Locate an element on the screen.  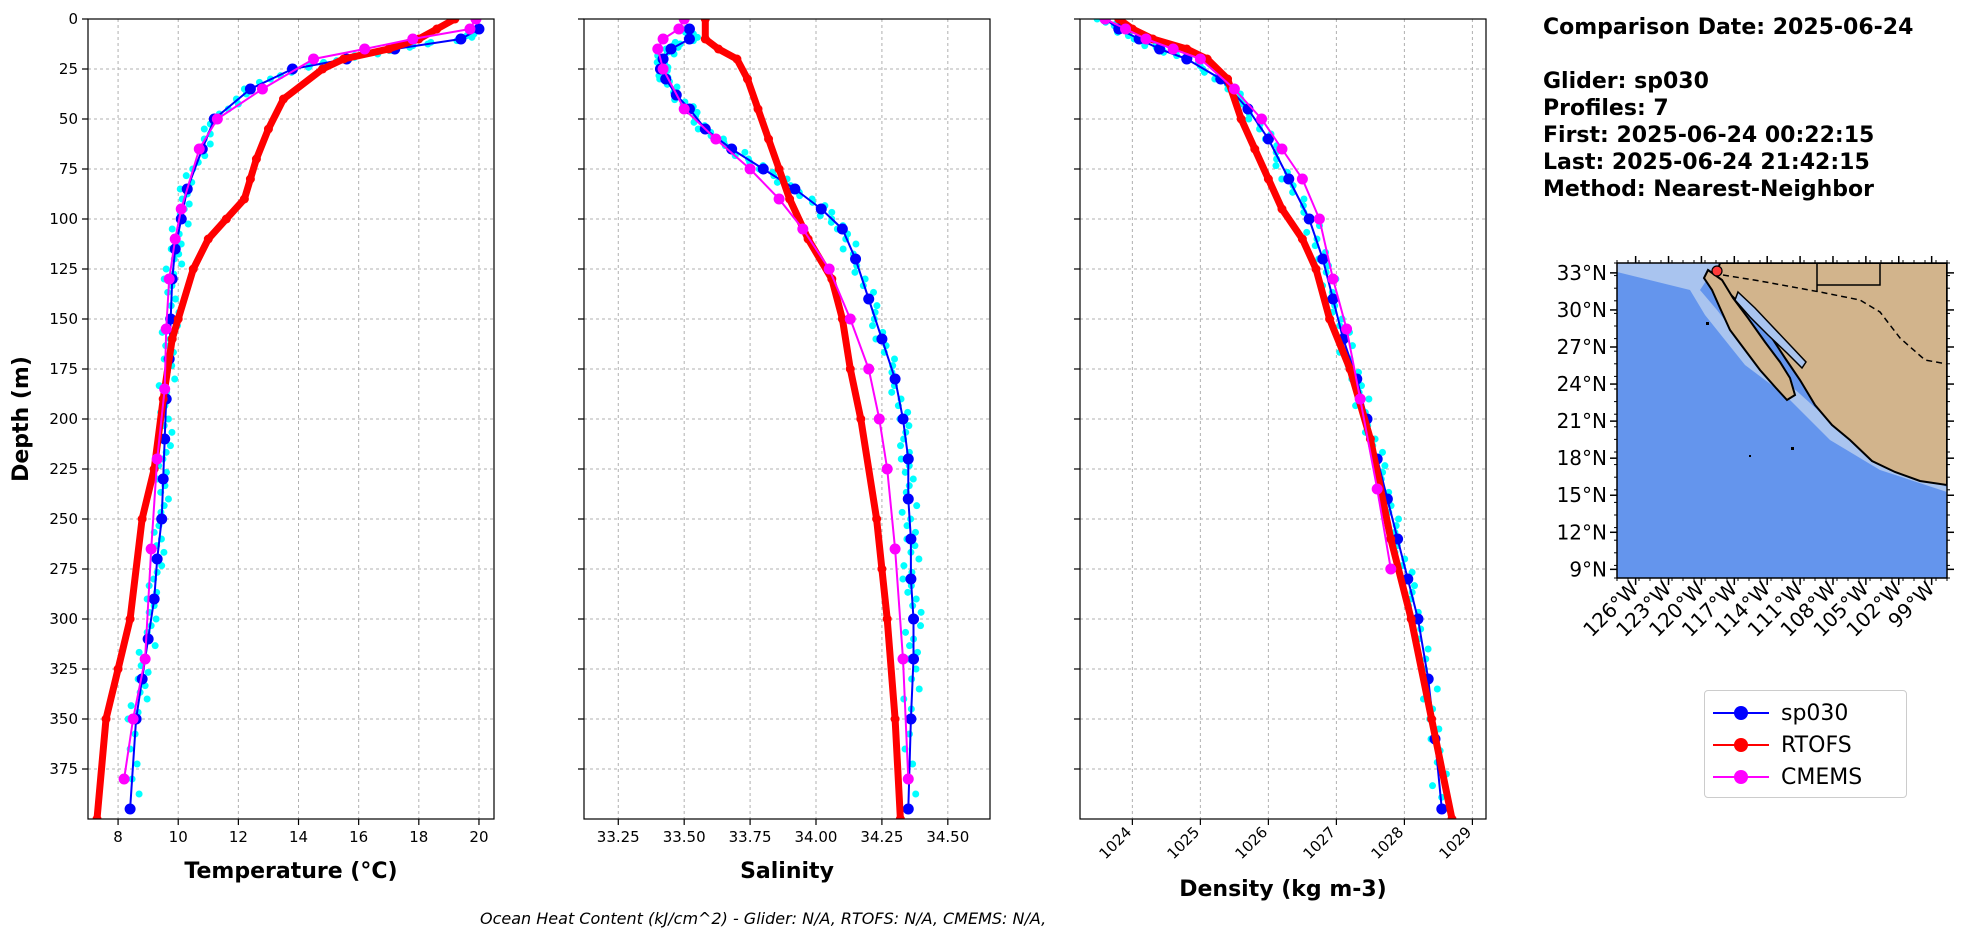
x-tick-label: 34.25 is located at coordinates (881, 837).